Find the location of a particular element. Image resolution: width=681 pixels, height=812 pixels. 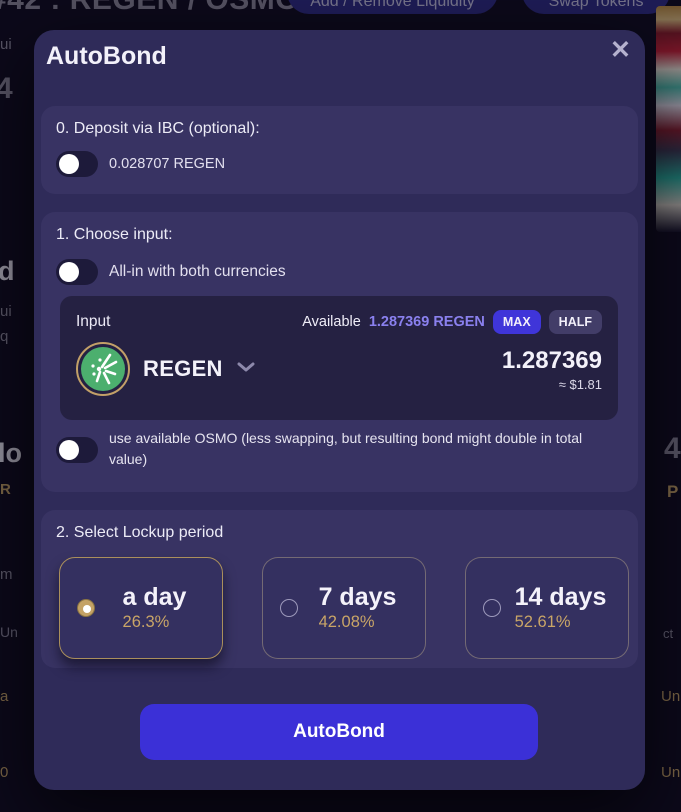

token-symbol: REGEN is located at coordinates (183, 368).